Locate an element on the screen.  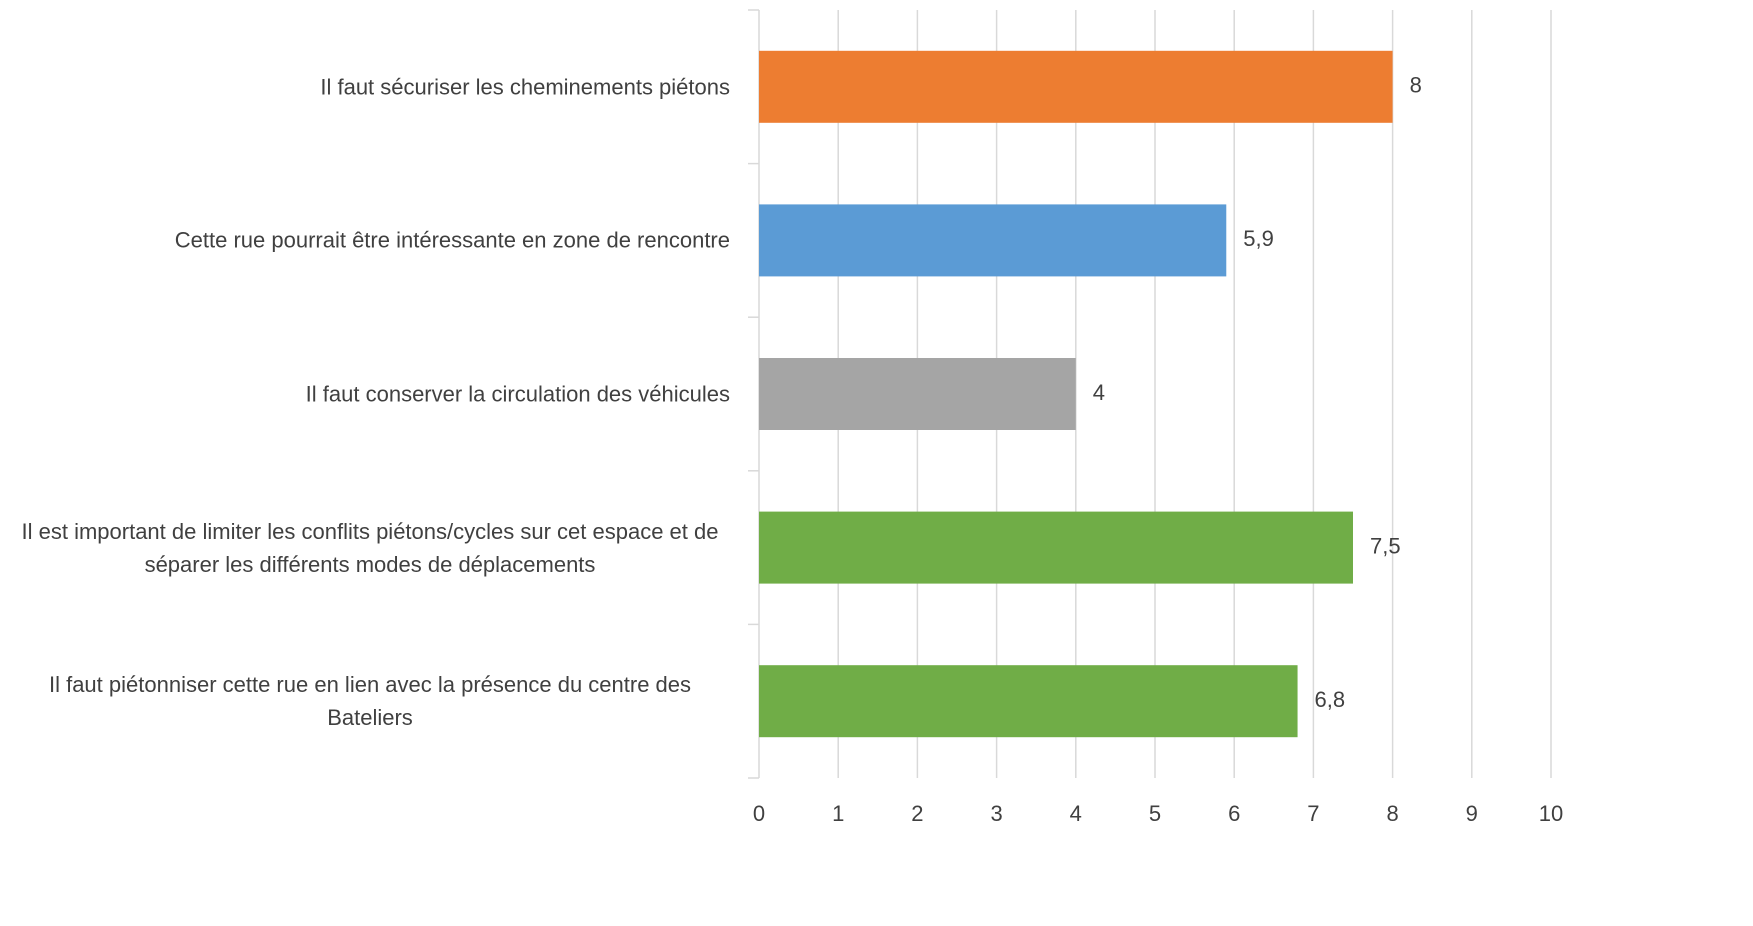
x-tick-label: 9 is located at coordinates (1472, 813).